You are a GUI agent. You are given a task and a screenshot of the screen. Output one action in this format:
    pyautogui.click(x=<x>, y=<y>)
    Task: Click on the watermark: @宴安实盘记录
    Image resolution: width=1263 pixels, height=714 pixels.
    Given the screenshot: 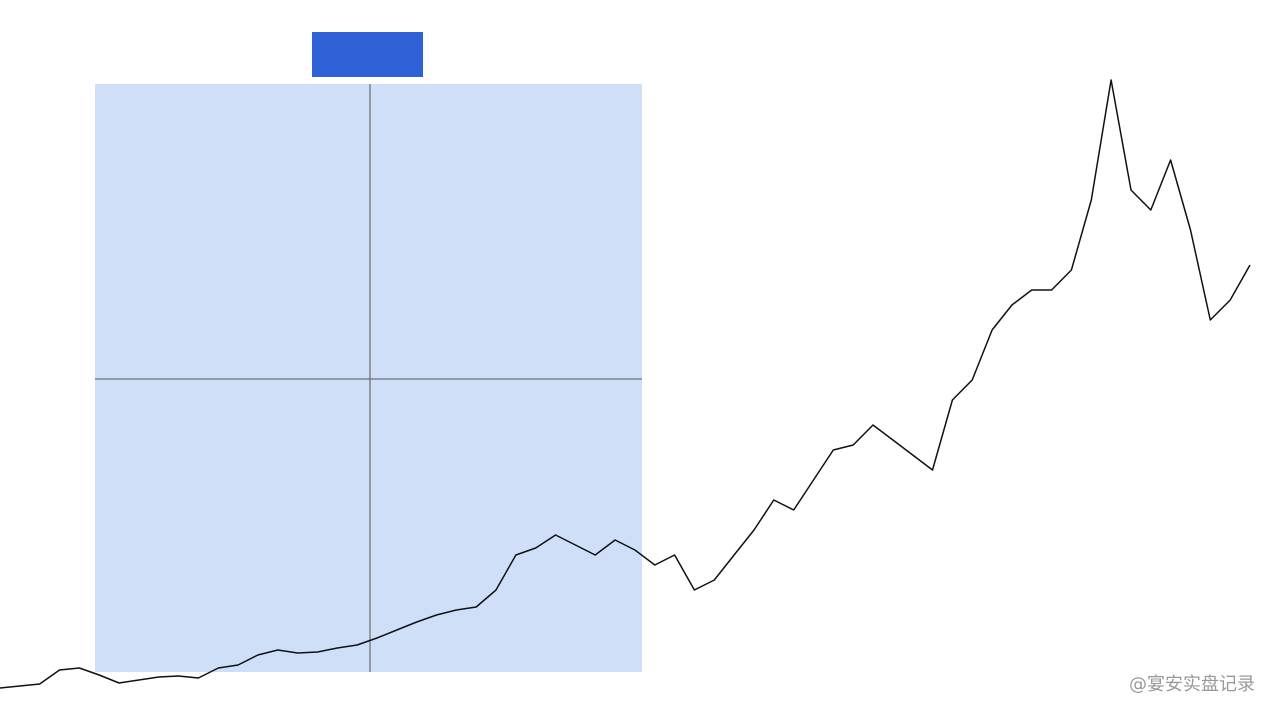 What is the action you would take?
    pyautogui.click(x=1192, y=684)
    